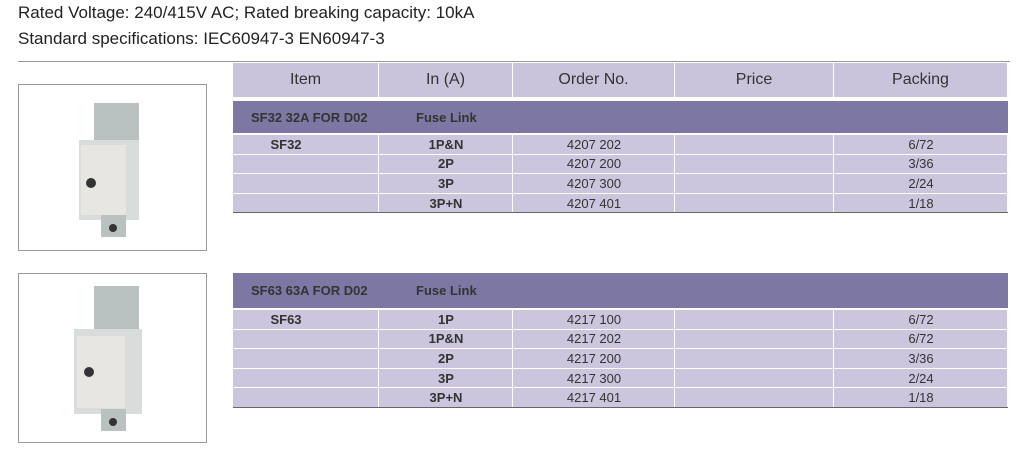 The image size is (1024, 452). What do you see at coordinates (286, 144) in the screenshot?
I see `item: SF32` at bounding box center [286, 144].